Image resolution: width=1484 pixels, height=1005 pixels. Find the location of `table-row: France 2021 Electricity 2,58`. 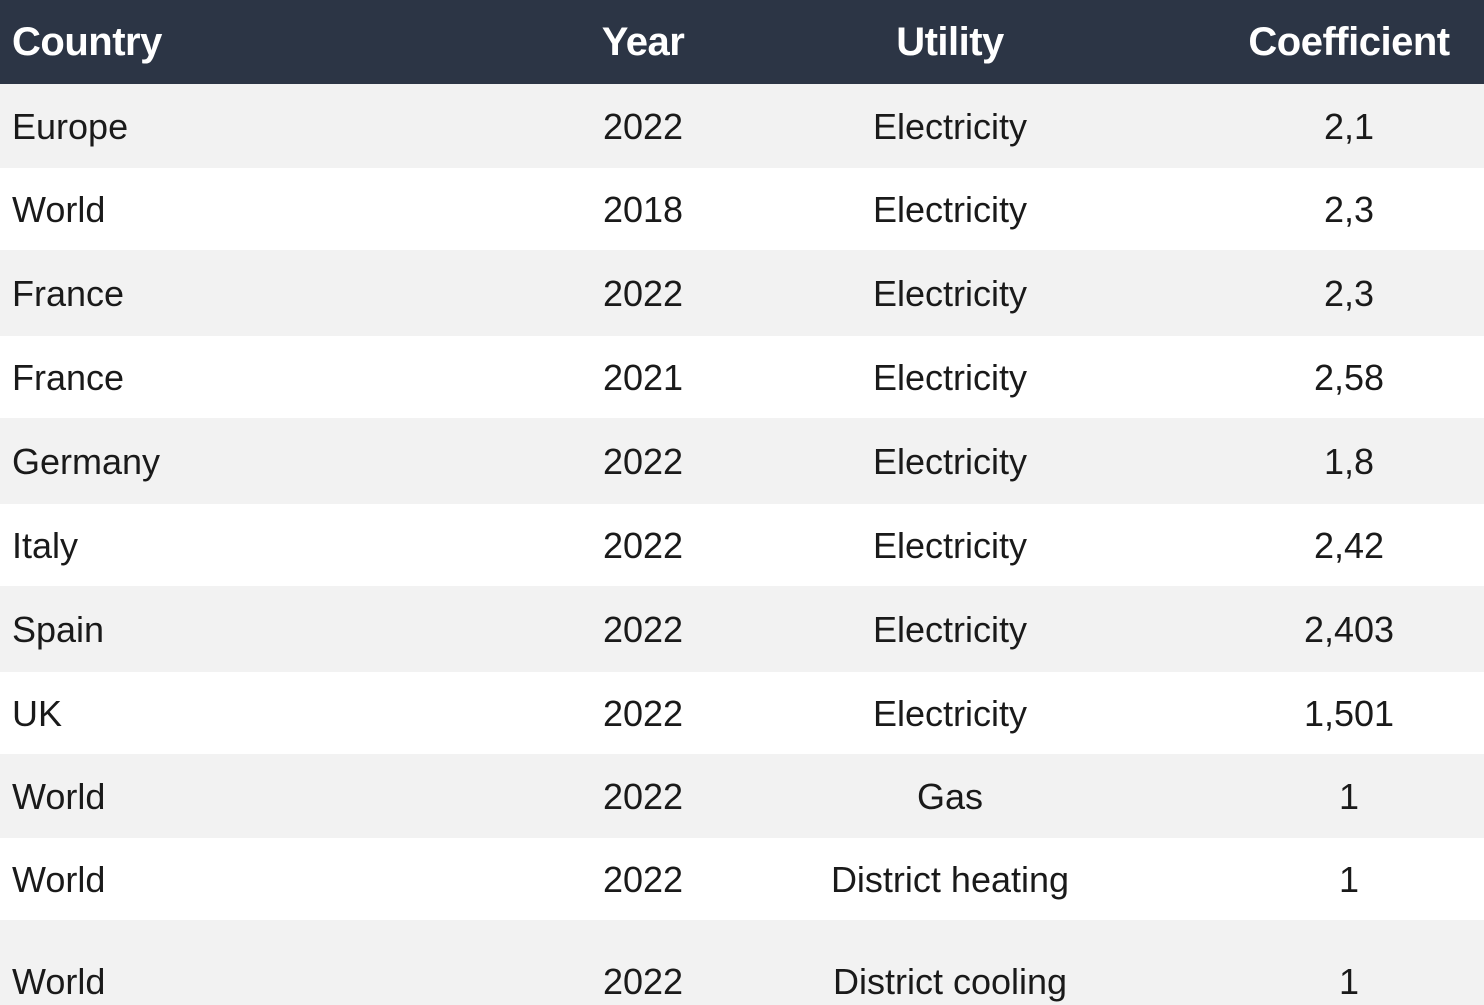

table-row: France 2021 Electricity 2,58 is located at coordinates (742, 377).